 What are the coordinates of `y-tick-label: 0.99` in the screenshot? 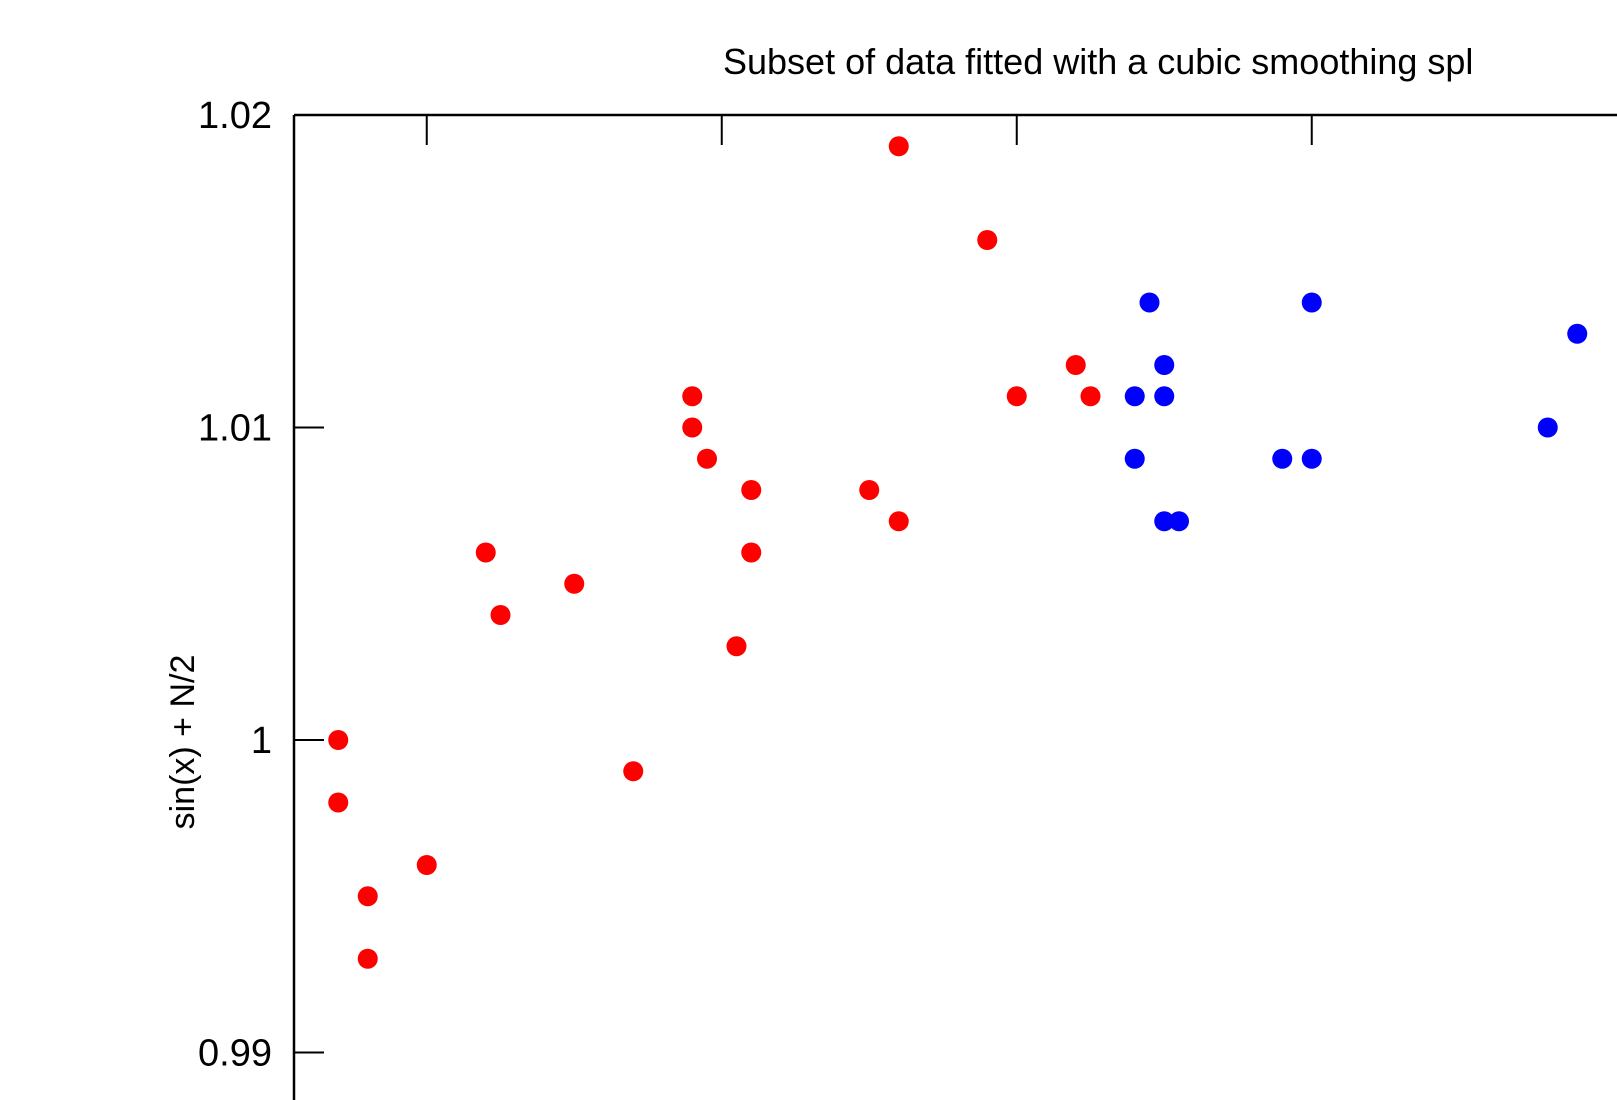 It's located at (235, 1054).